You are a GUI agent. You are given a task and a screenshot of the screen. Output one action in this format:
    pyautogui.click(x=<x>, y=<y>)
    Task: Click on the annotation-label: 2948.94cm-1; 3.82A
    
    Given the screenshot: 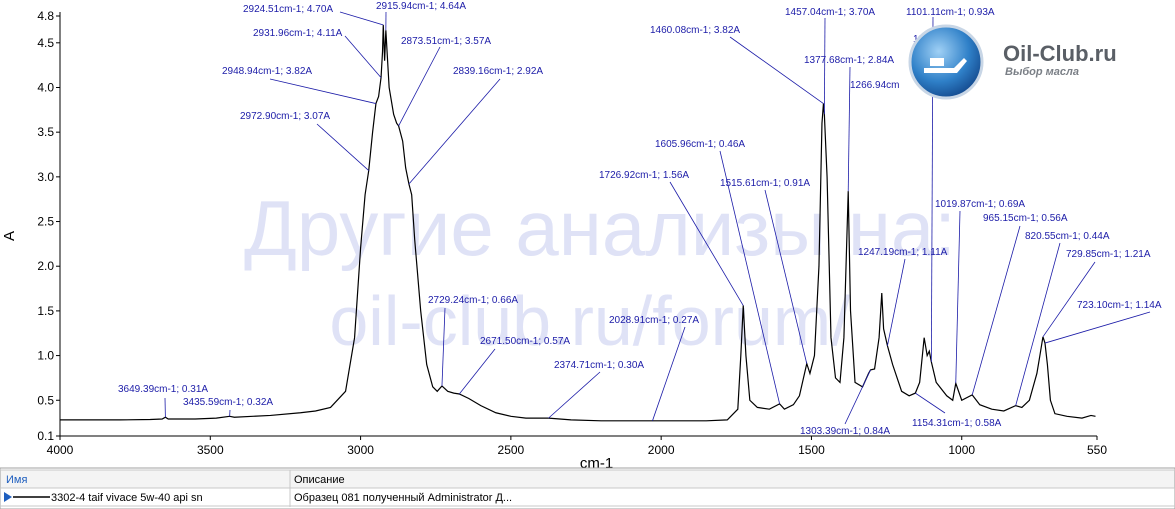 What is the action you would take?
    pyautogui.click(x=267, y=71)
    